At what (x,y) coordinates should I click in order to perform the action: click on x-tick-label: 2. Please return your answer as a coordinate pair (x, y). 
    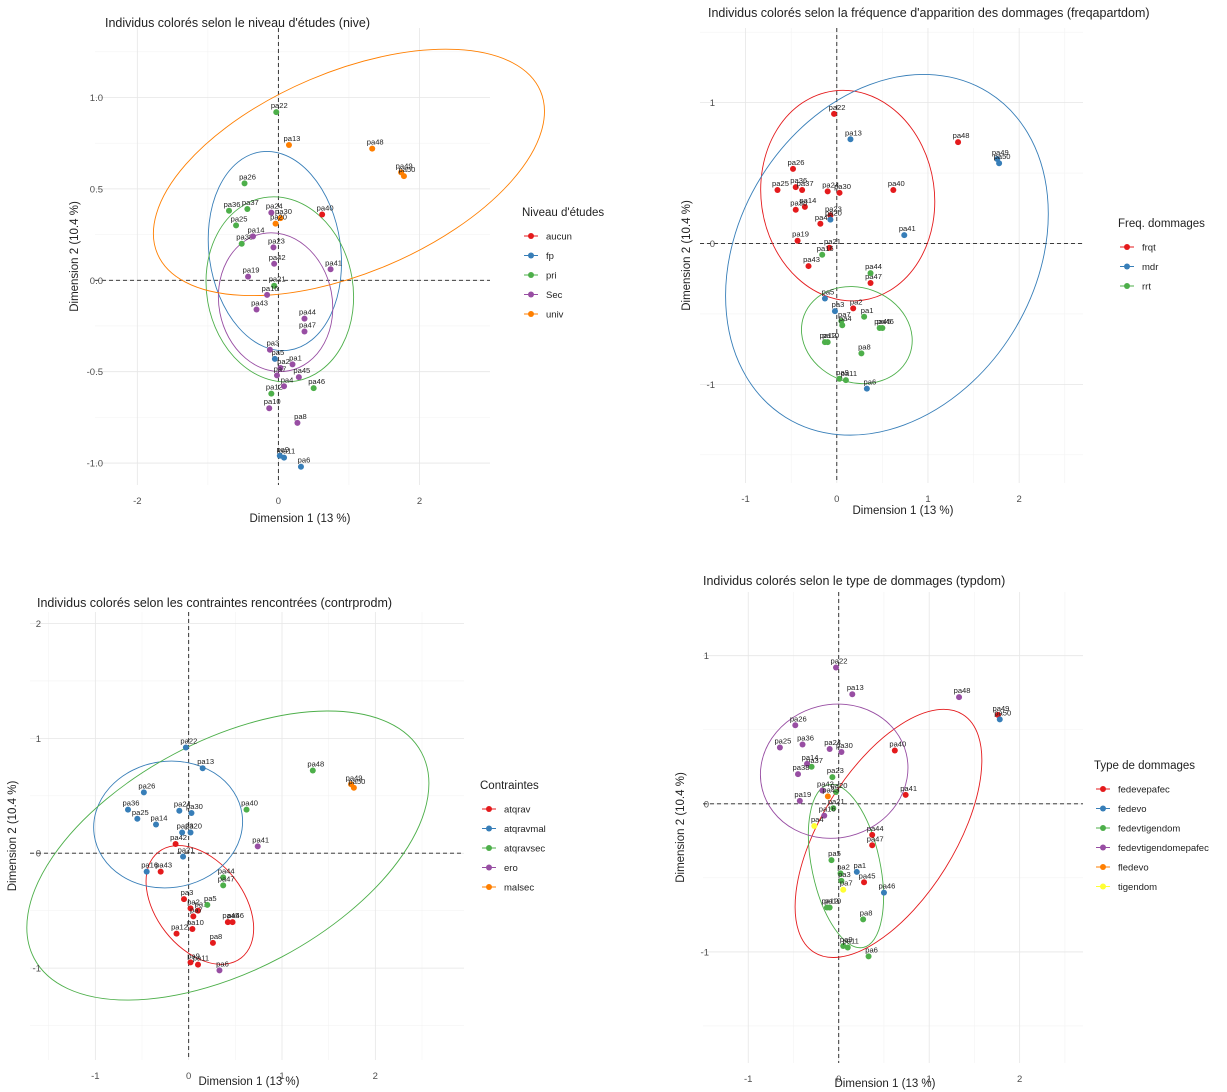
    Looking at the image, I should click on (1019, 499).